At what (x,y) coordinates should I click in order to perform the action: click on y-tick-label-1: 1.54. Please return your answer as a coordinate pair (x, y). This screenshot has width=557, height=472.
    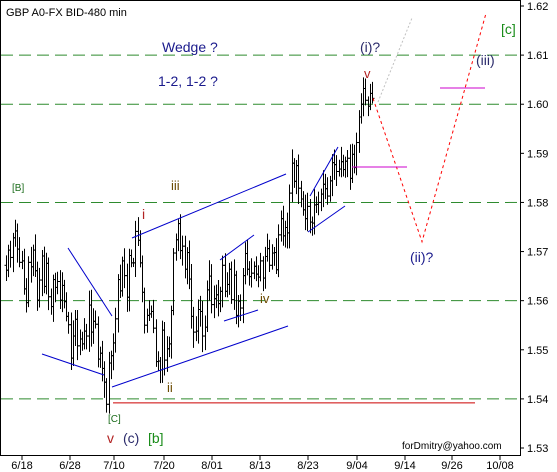
    Looking at the image, I should click on (537, 400).